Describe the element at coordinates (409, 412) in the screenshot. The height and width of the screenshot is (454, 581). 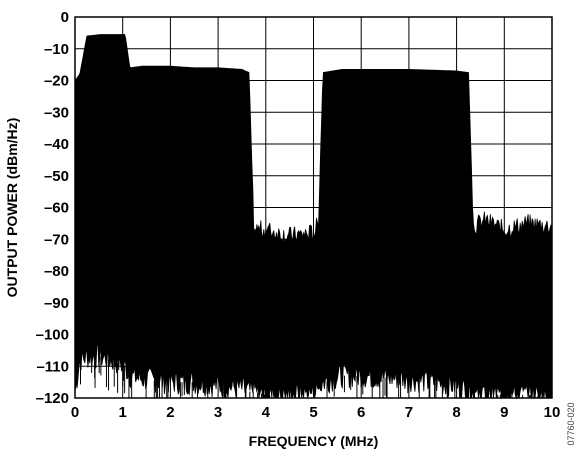
I see `x-tick-label: 7` at that location.